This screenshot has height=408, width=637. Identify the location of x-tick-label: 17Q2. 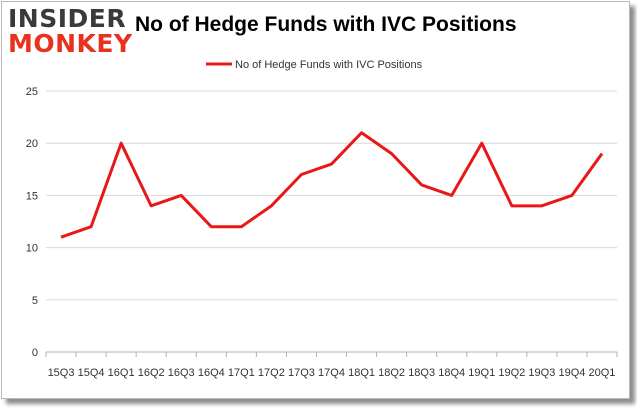
(271, 373).